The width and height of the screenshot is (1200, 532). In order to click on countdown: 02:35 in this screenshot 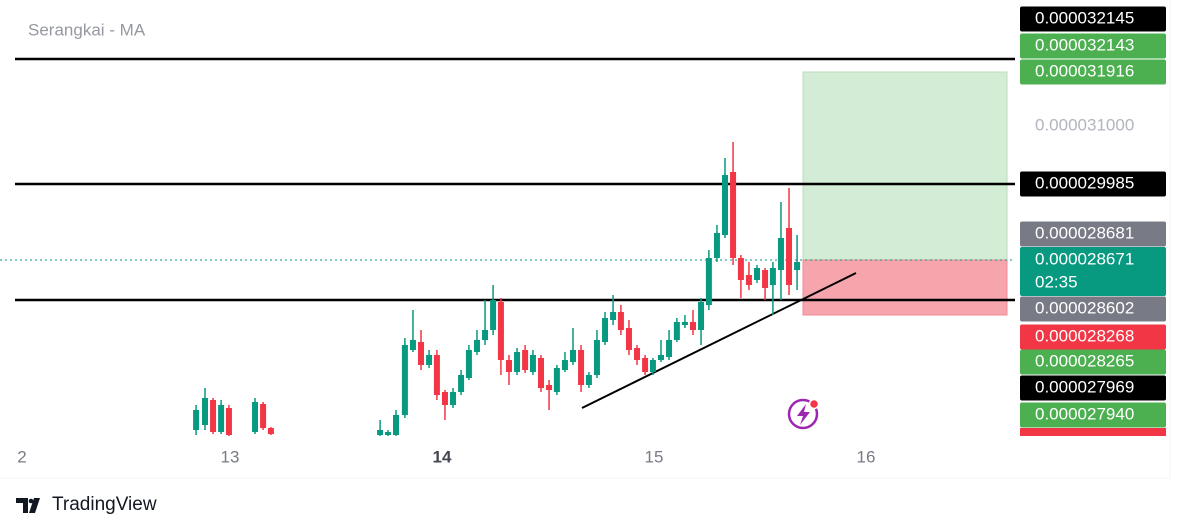, I will do `click(1056, 281)`.